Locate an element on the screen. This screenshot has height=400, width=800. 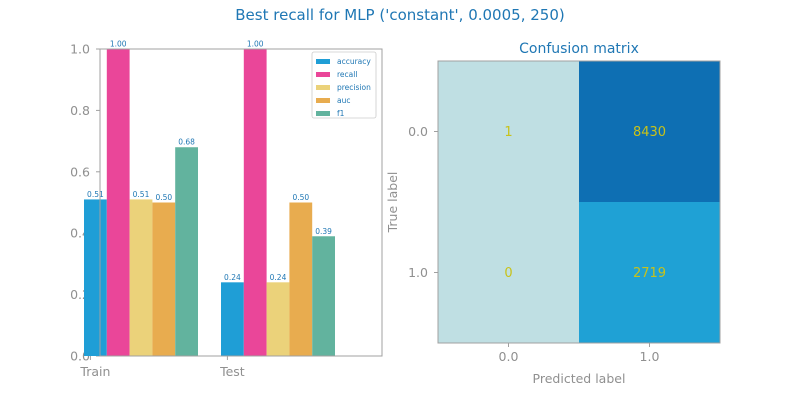
legend-label: recall is located at coordinates (347, 74).